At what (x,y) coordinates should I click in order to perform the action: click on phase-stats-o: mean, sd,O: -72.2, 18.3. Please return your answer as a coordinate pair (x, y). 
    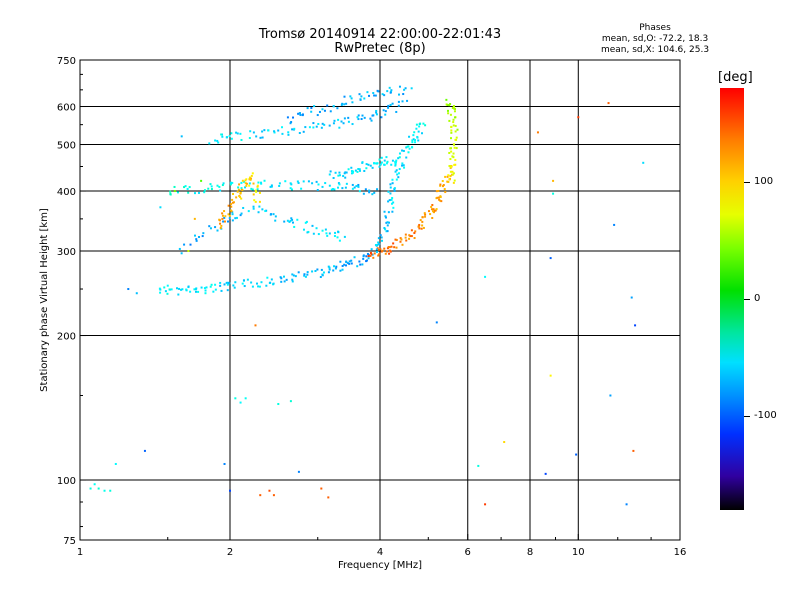
    Looking at the image, I should click on (655, 39).